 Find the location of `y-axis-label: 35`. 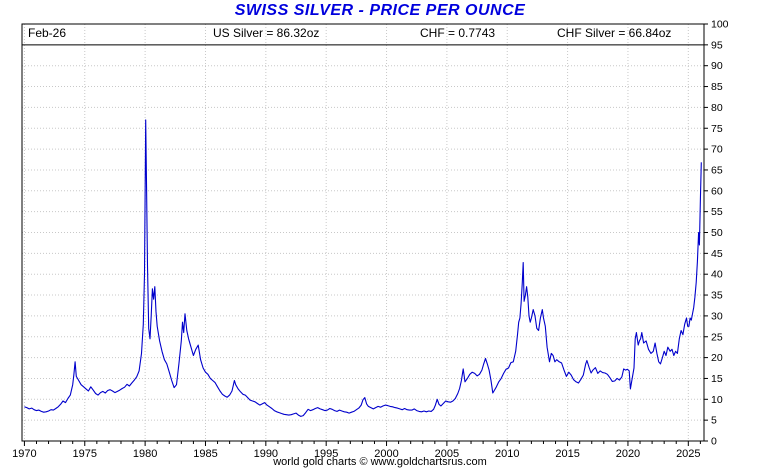

y-axis-label: 35 is located at coordinates (717, 296).